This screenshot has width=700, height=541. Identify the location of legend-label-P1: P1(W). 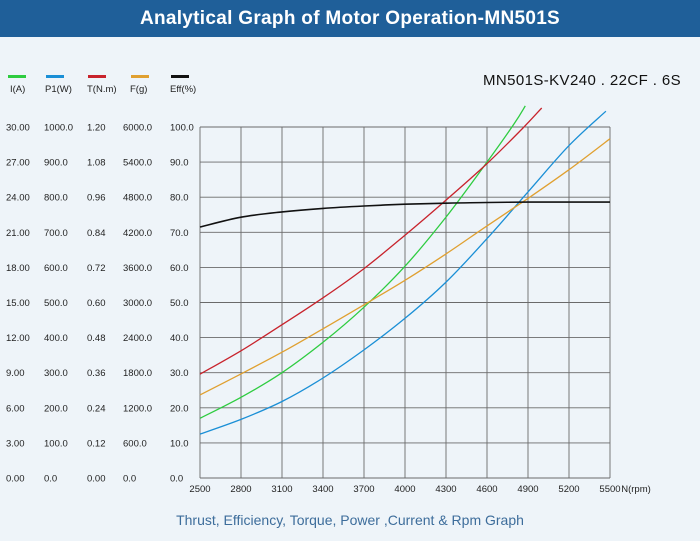
(58, 89).